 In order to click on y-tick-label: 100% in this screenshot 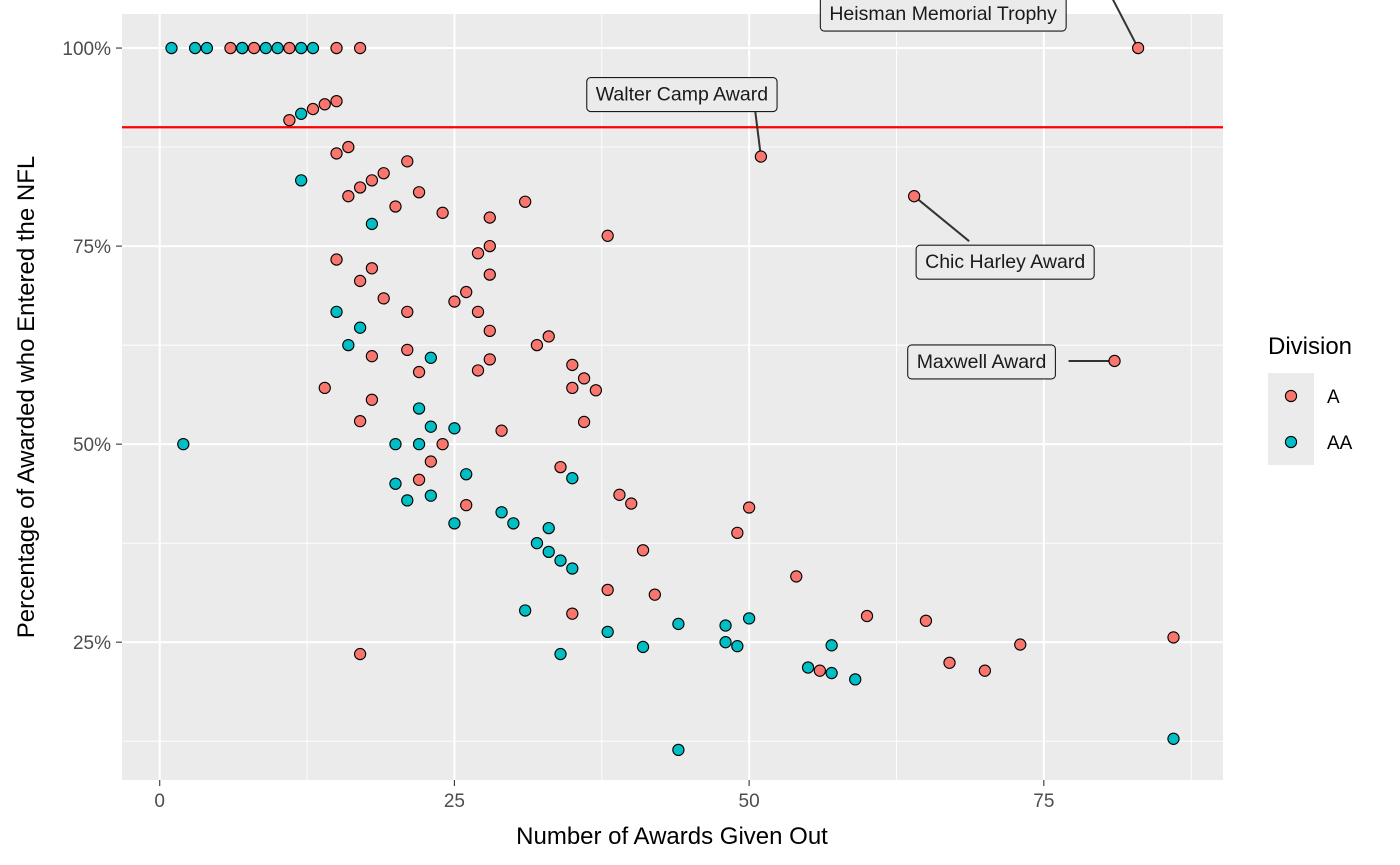, I will do `click(86, 49)`.